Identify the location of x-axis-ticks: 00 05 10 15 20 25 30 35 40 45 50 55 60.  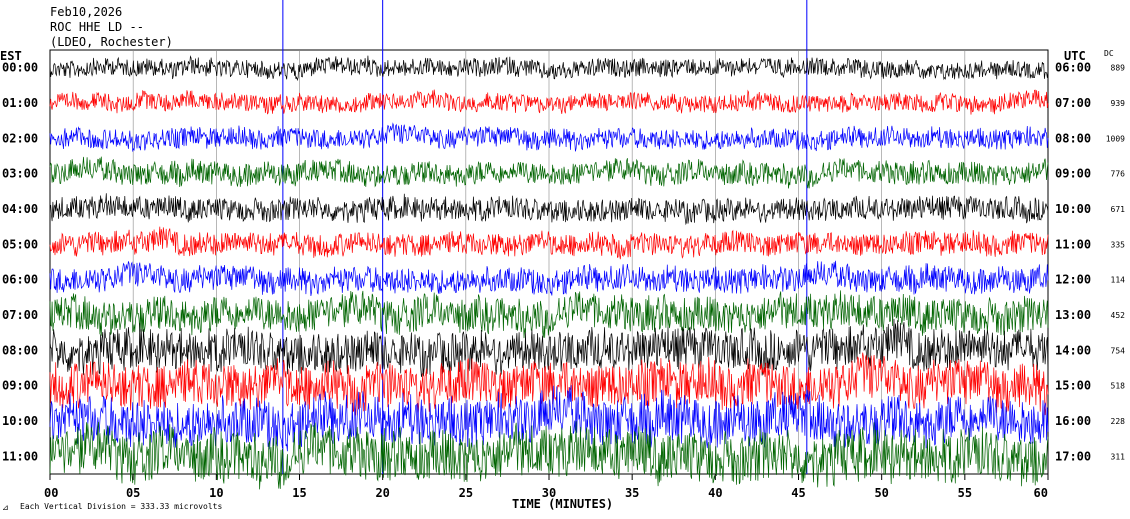
(546, 487).